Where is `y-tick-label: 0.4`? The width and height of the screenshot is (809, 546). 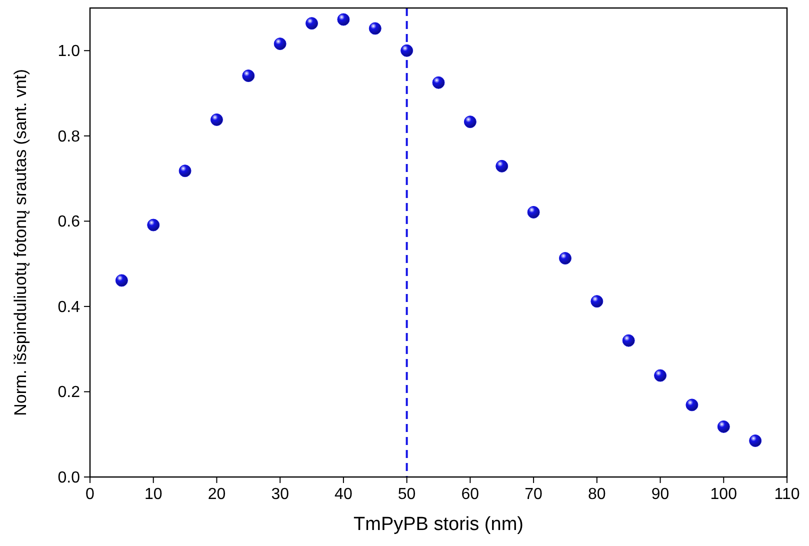 y-tick-label: 0.4 is located at coordinates (69, 307).